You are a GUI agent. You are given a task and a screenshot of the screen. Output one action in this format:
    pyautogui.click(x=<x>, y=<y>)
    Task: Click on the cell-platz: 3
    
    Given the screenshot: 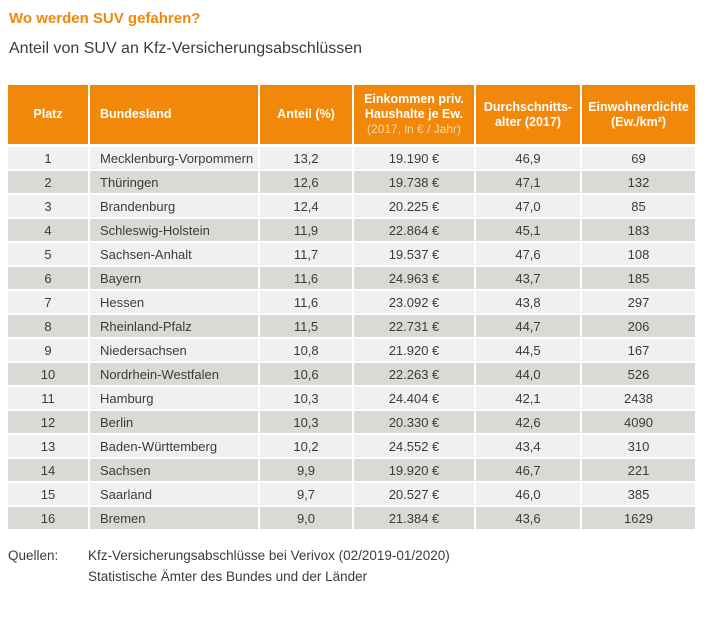 What is the action you would take?
    pyautogui.click(x=49, y=207)
    